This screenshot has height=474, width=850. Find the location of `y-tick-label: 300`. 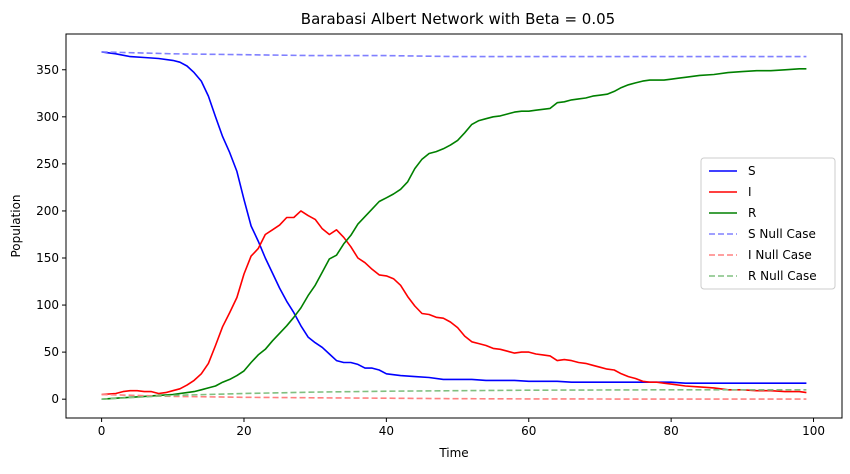

y-tick-label: 300 is located at coordinates (47, 117).